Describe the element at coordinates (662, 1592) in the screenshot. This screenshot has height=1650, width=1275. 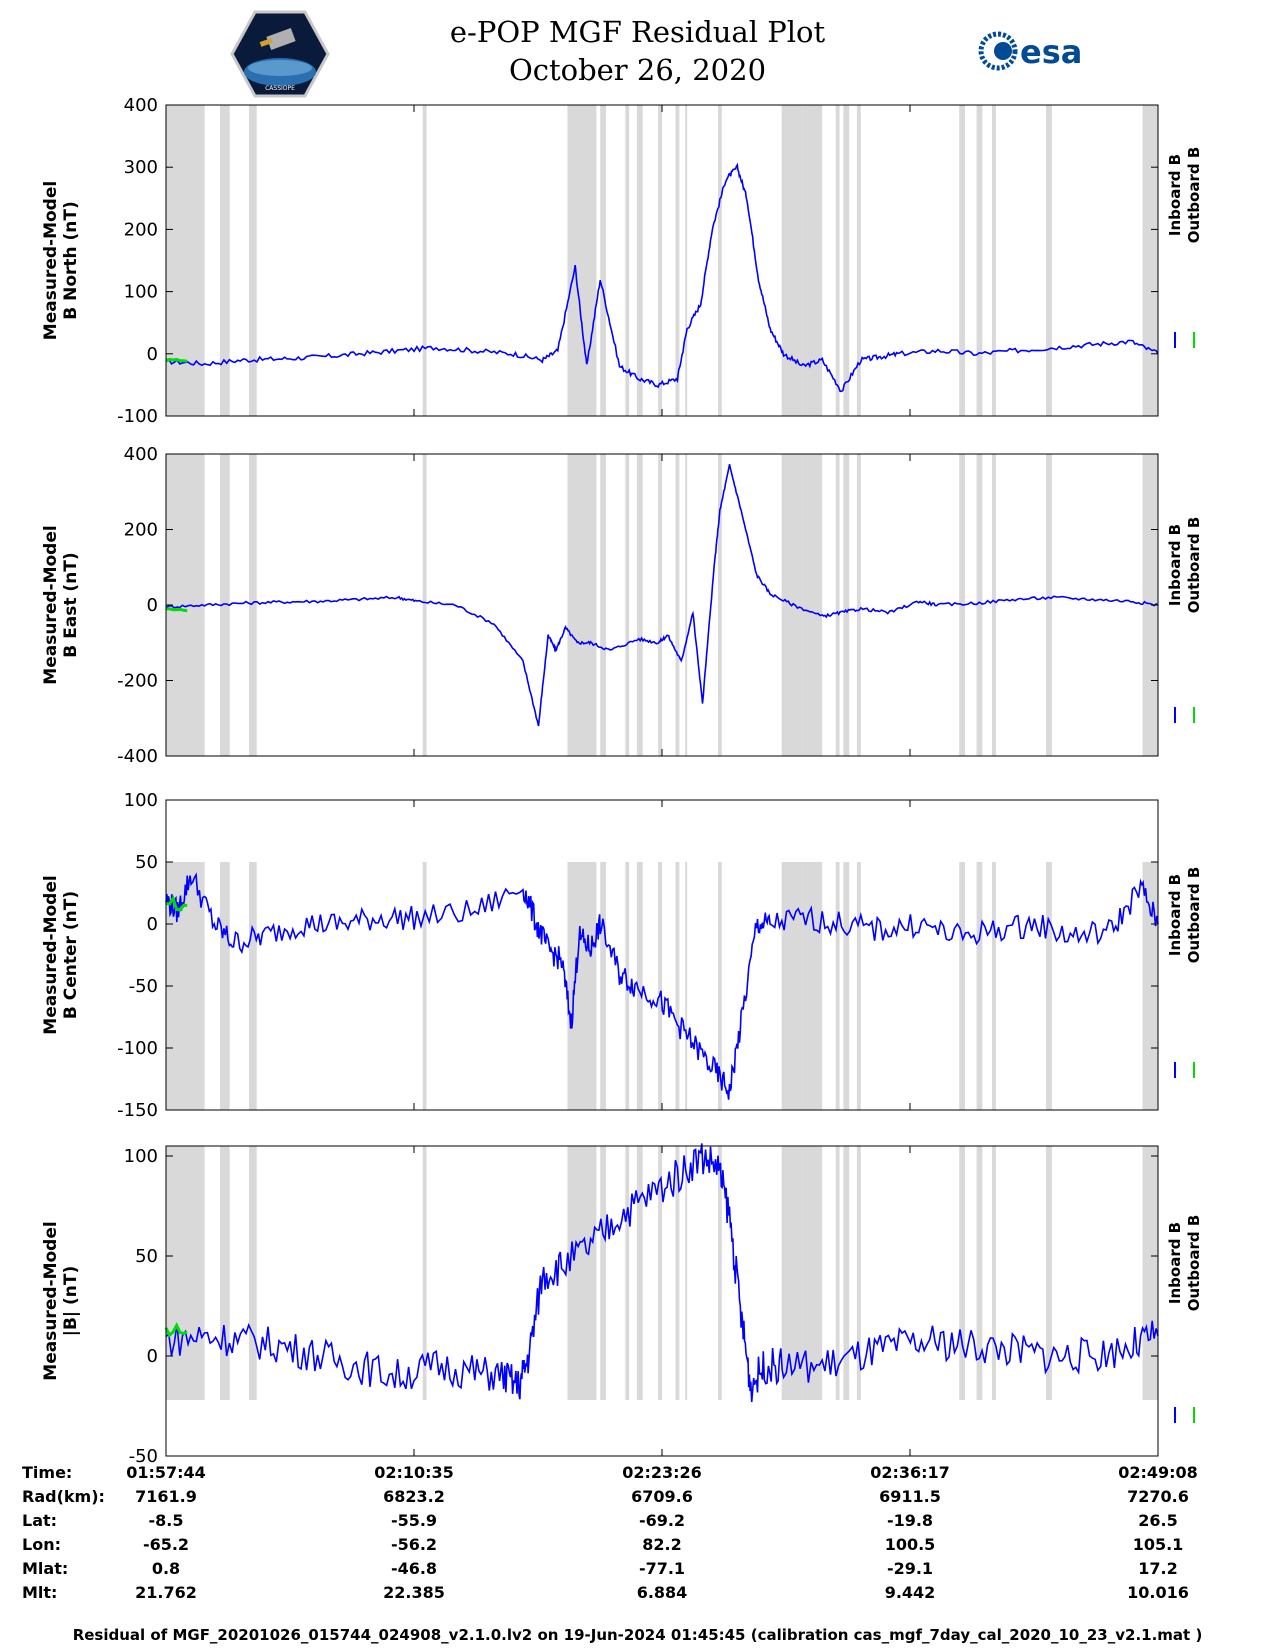
I see `info-cell-mlt: 6.884` at that location.